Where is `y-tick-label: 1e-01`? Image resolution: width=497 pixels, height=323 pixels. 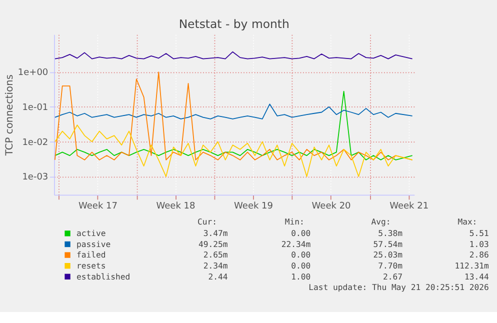 y-tick-label: 1e-01 is located at coordinates (35, 108).